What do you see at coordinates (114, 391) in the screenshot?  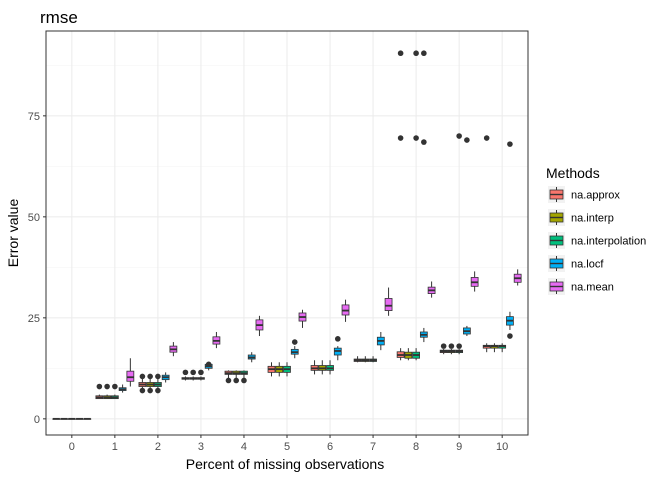 I see `box-na.interpolation-1` at bounding box center [114, 391].